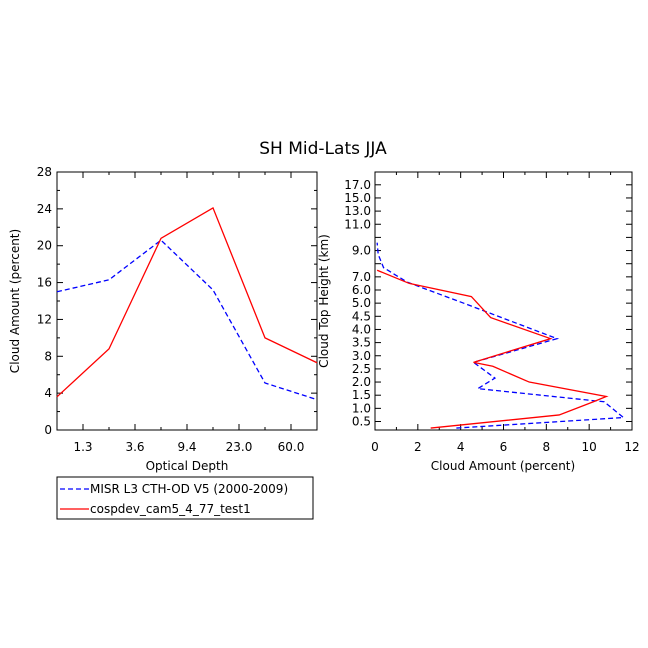  Describe the element at coordinates (15, 301) in the screenshot. I see `left-y-axis-label: Cloud Amount (percent)` at that location.